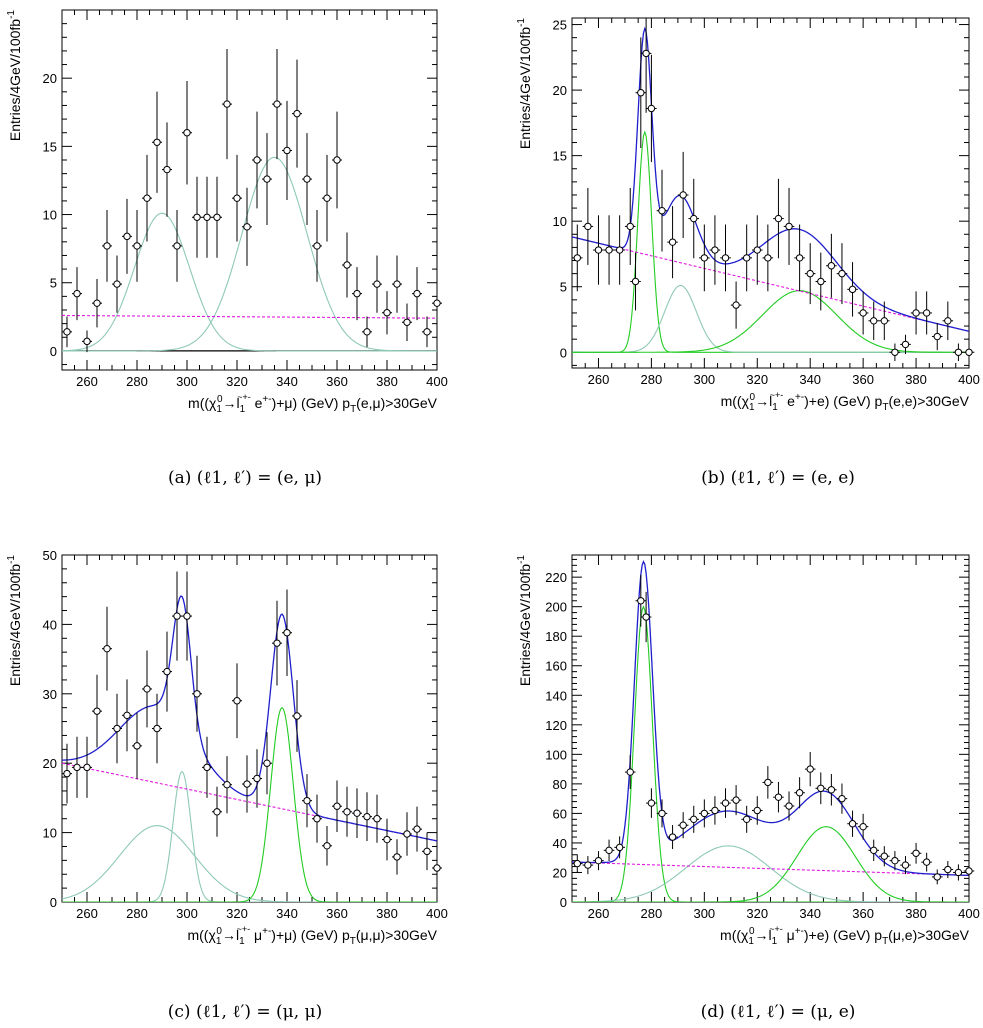  I want to click on x-tick-label: 380, so click(387, 381).